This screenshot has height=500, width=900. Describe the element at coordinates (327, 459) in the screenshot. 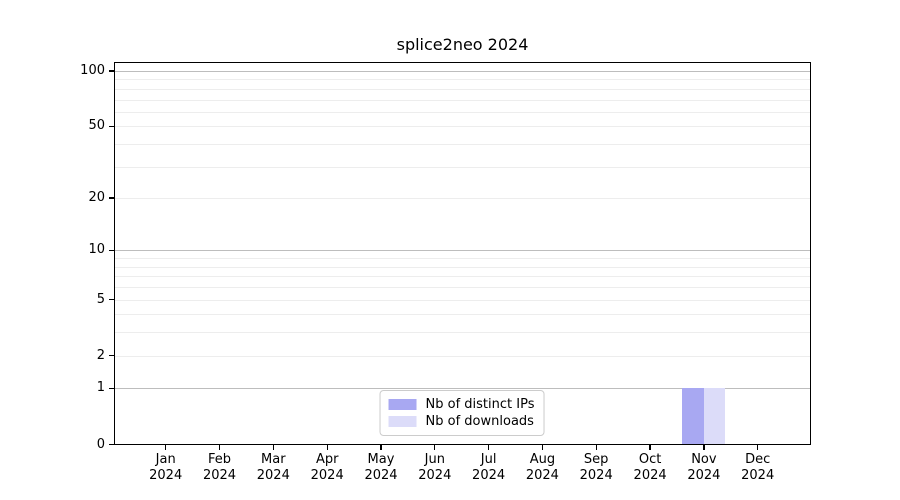

I see `x-tick-month: Apr` at that location.